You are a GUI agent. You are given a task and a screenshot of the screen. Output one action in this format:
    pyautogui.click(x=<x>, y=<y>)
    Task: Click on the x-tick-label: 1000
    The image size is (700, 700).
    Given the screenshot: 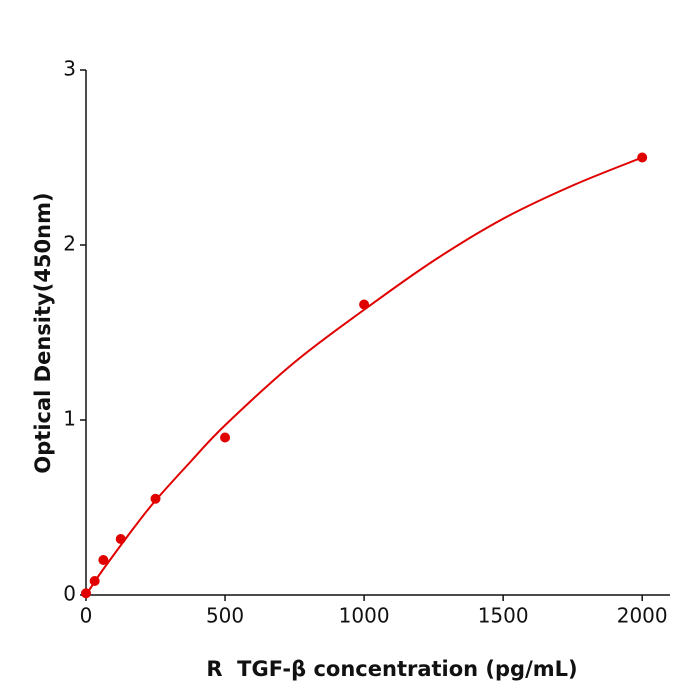 What is the action you would take?
    pyautogui.click(x=364, y=616)
    